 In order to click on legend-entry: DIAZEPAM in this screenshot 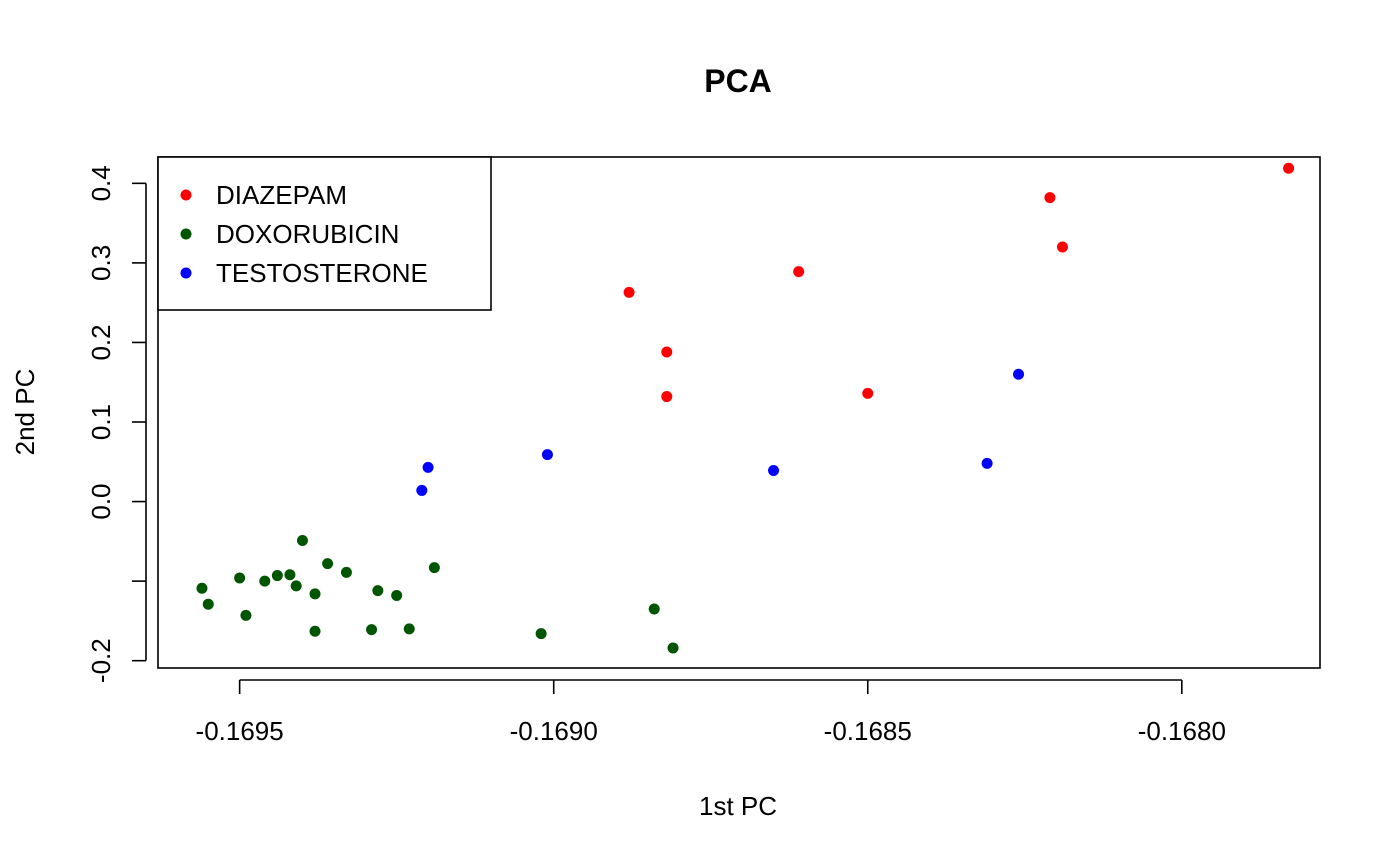, I will do `click(281, 195)`.